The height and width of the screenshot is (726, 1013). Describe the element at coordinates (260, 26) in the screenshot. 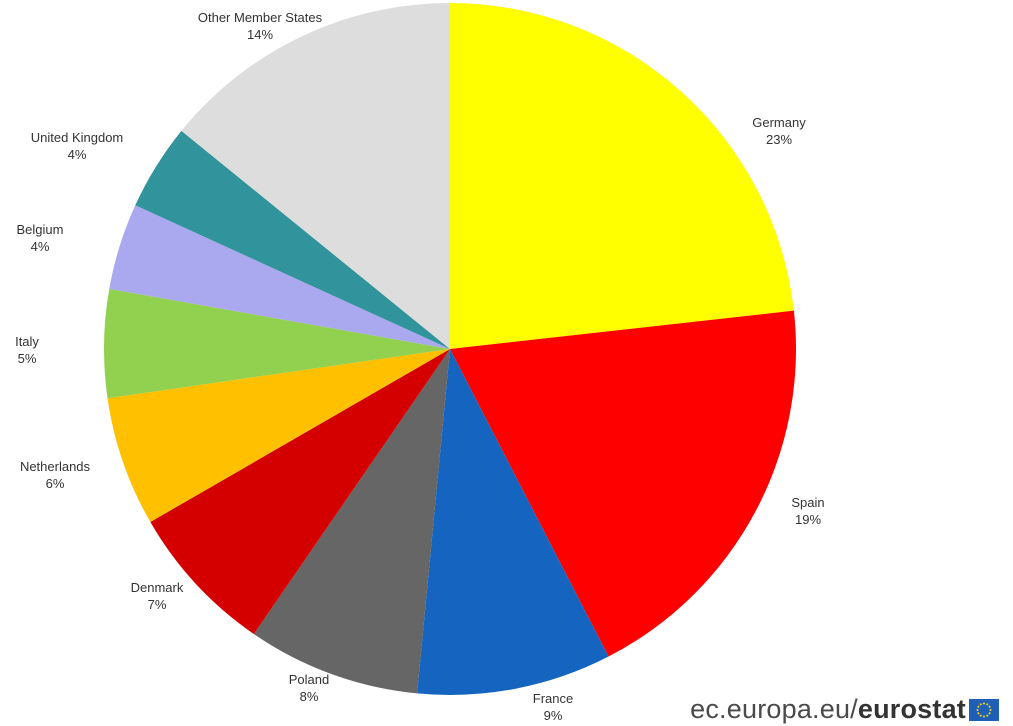

I see `slice-label-other-member-states: Other Member States 14%` at that location.